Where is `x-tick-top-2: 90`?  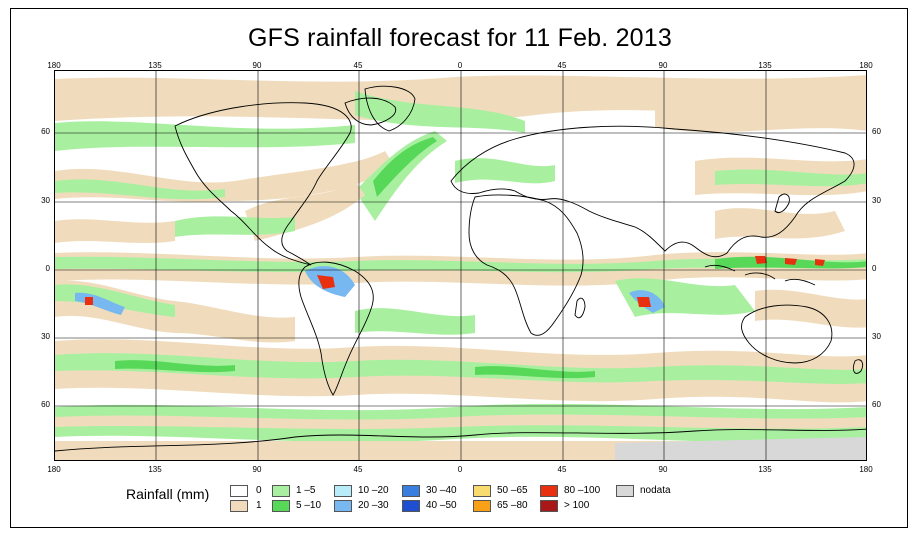
x-tick-top-2: 90 is located at coordinates (257, 65).